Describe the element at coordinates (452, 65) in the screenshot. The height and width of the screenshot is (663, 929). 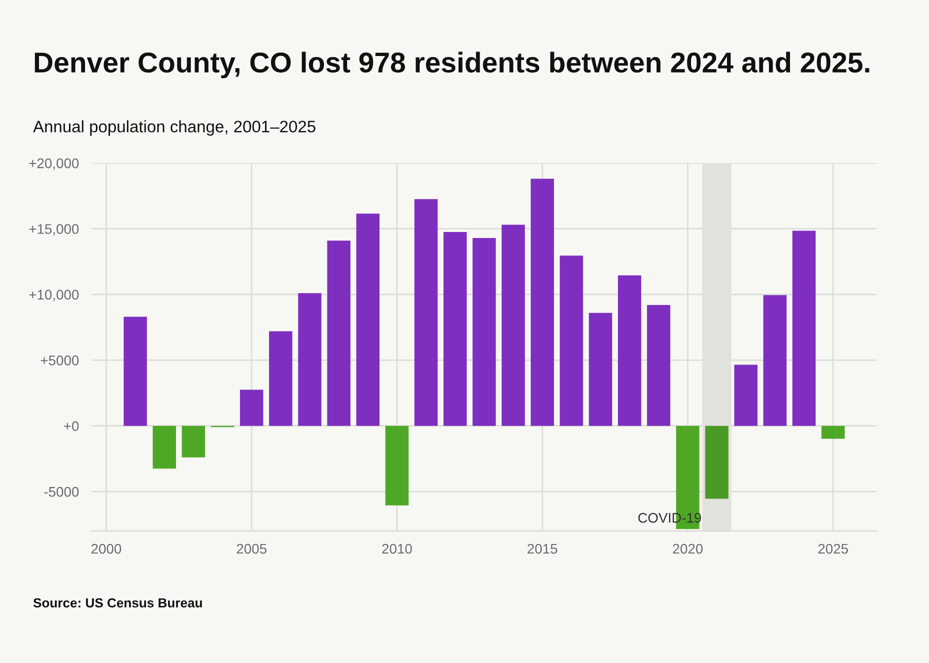
I see `chart-title: Denver County, CO lost 978 residents between 2024 and 2025.` at that location.